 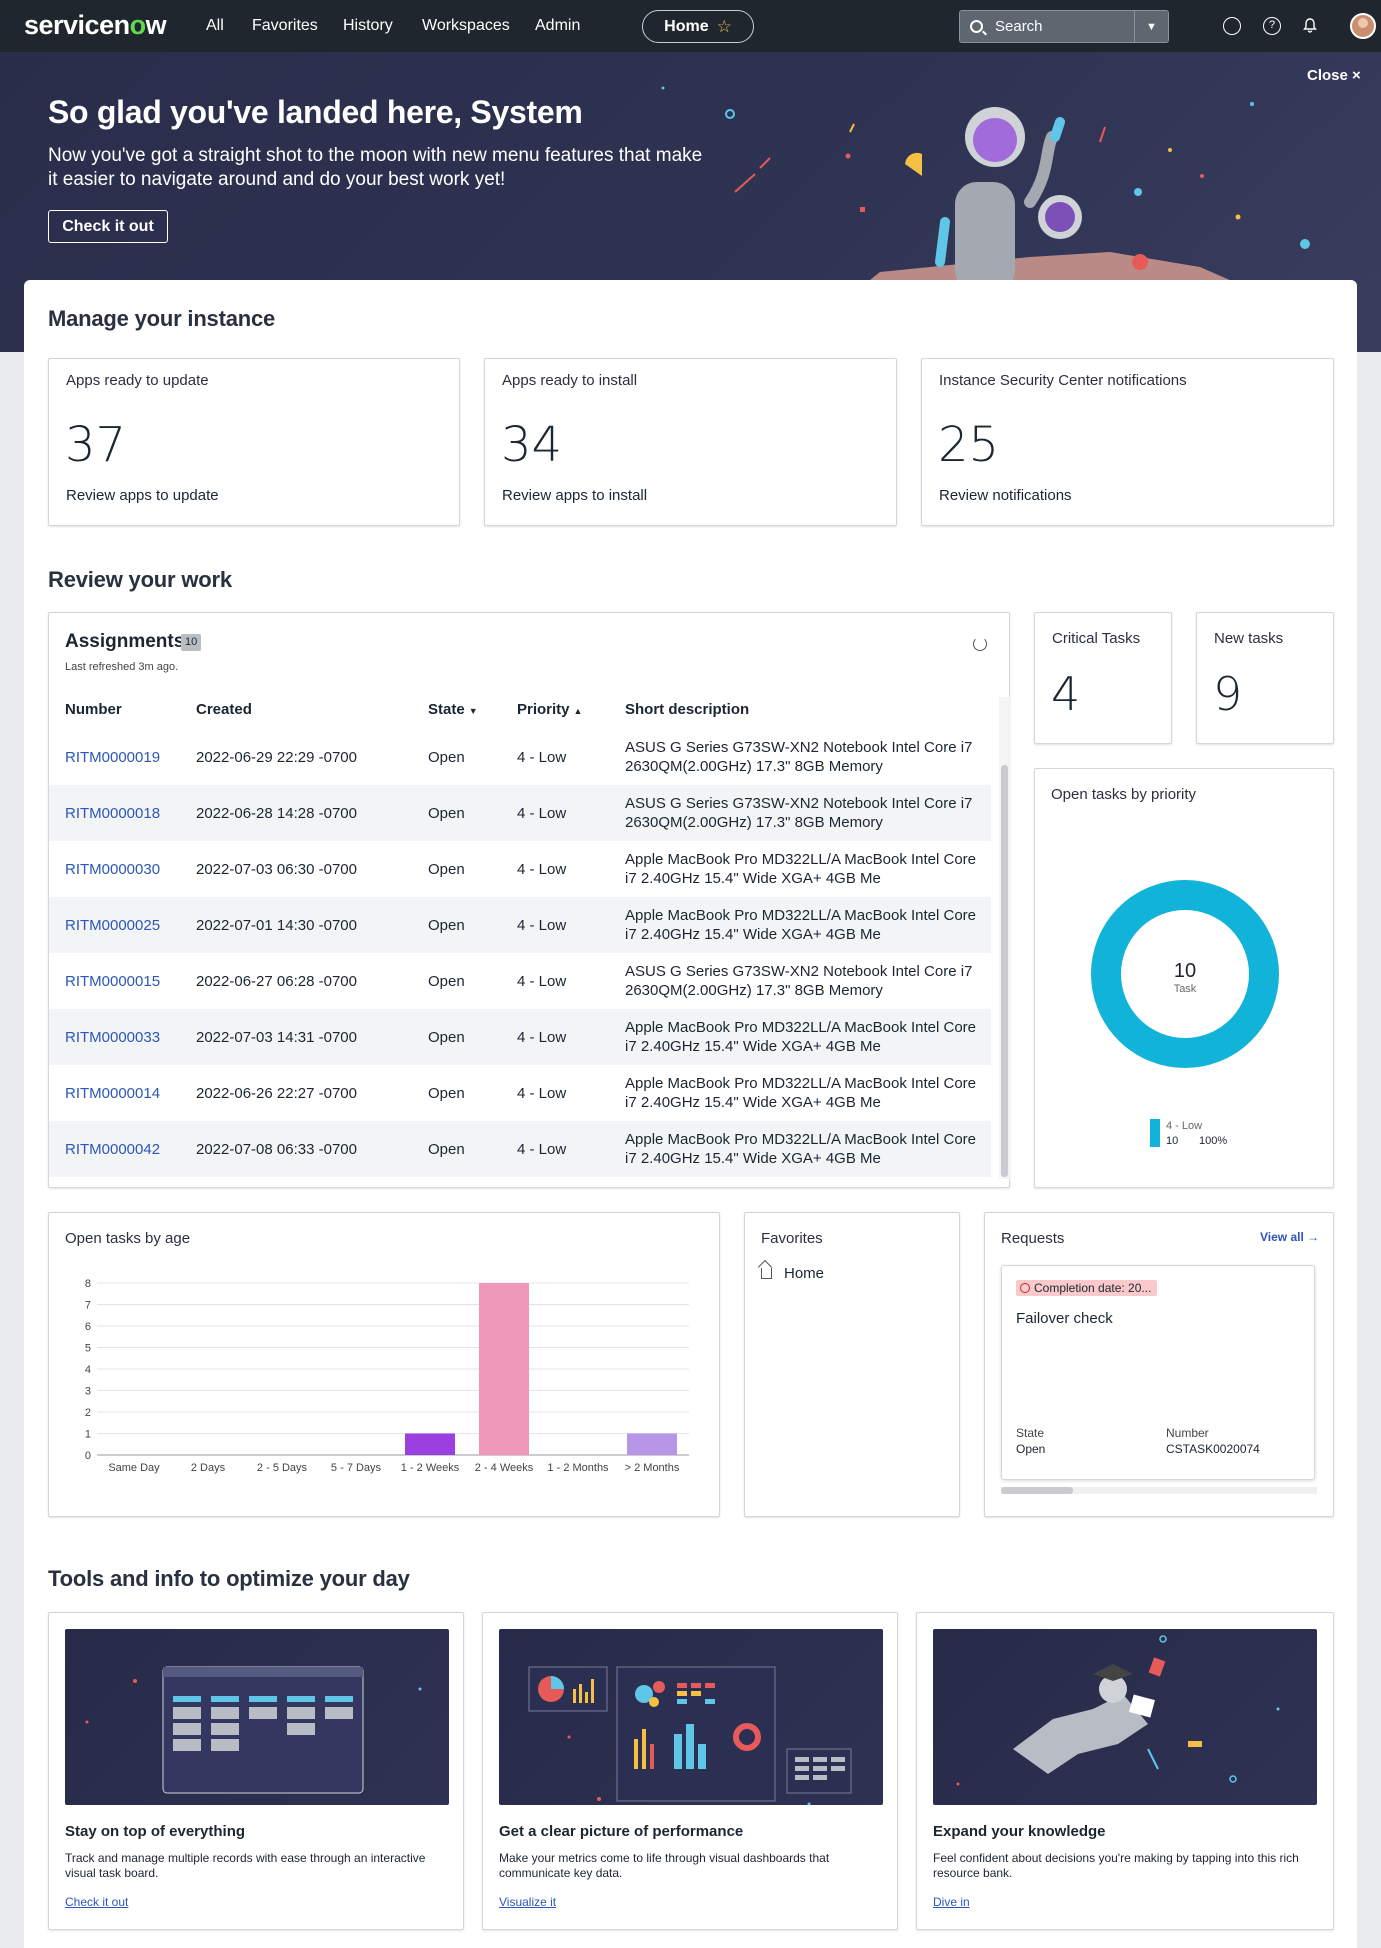 What do you see at coordinates (430, 1468) in the screenshot?
I see `x-tick-label: 1 - 2 Weeks` at bounding box center [430, 1468].